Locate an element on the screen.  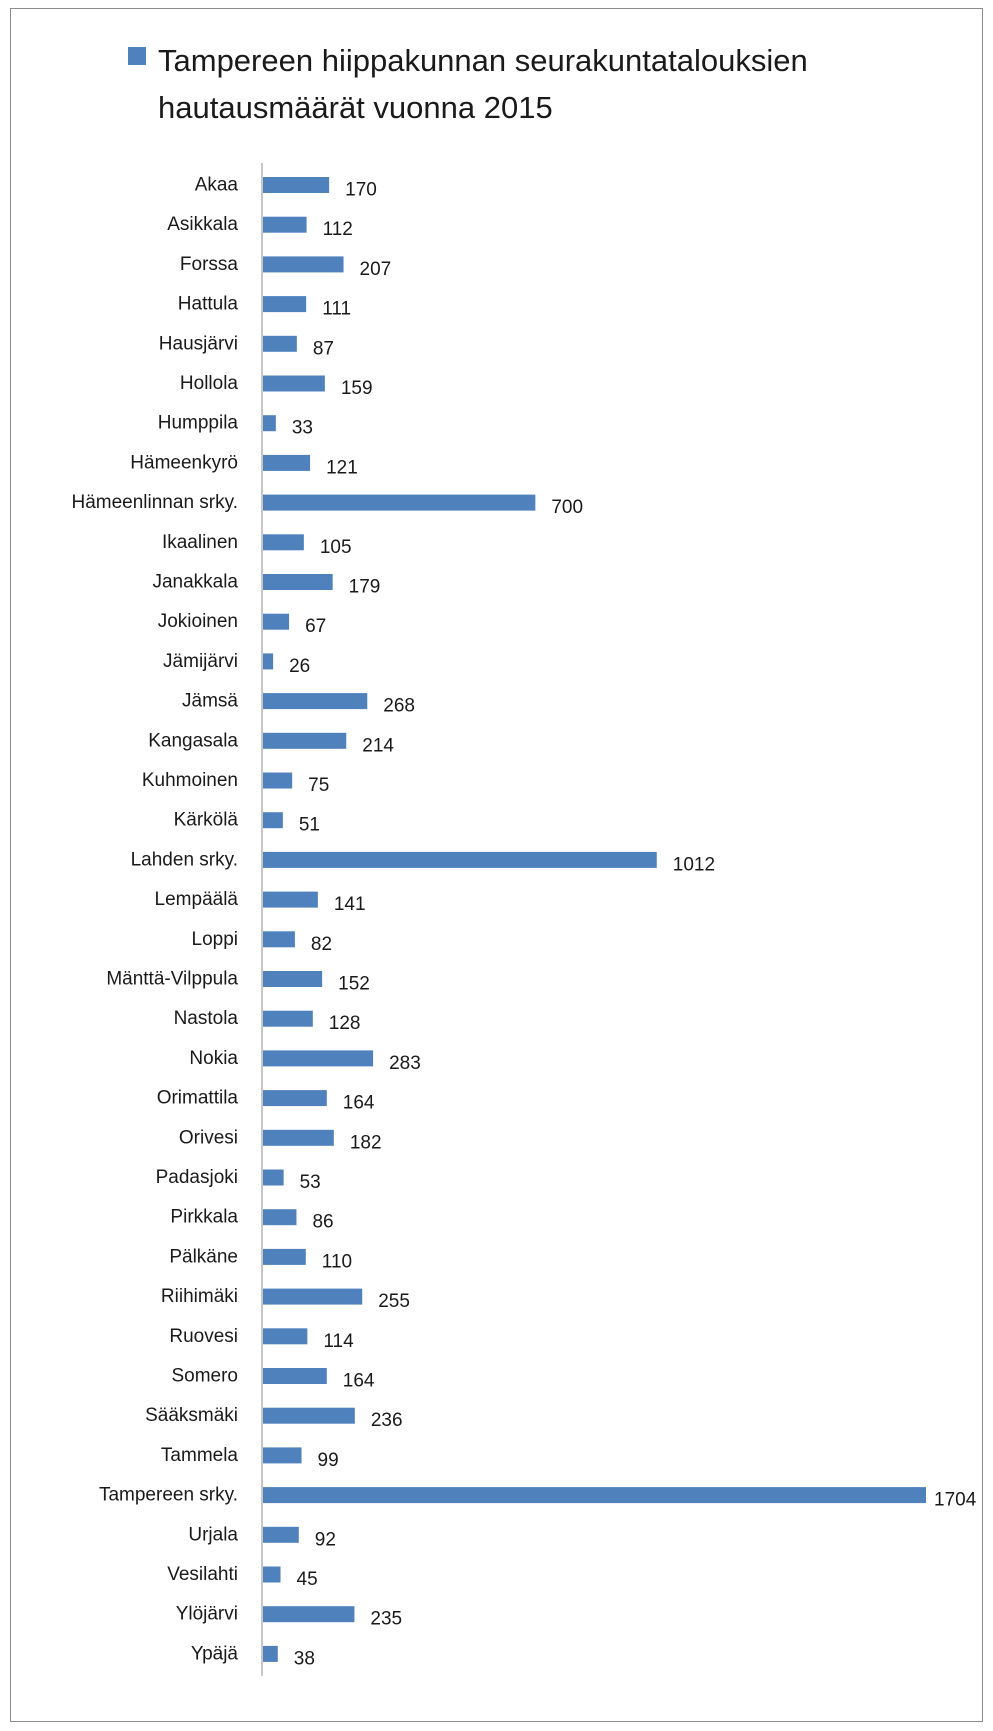
data-label: 105 is located at coordinates (336, 547).